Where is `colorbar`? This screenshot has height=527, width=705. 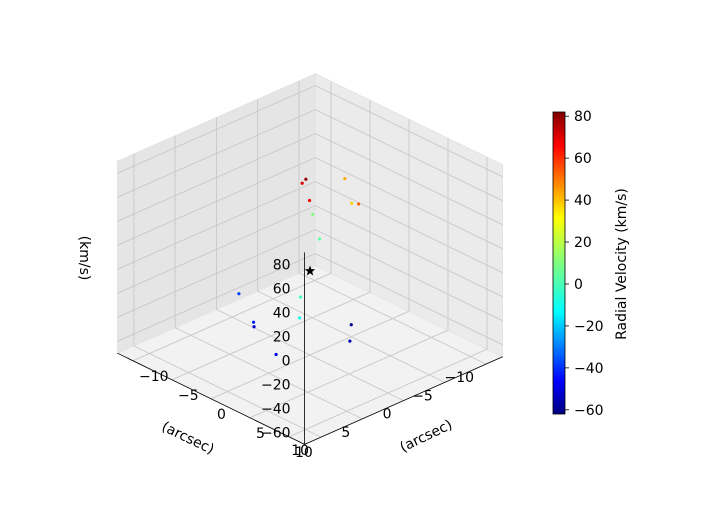 colorbar is located at coordinates (559, 263).